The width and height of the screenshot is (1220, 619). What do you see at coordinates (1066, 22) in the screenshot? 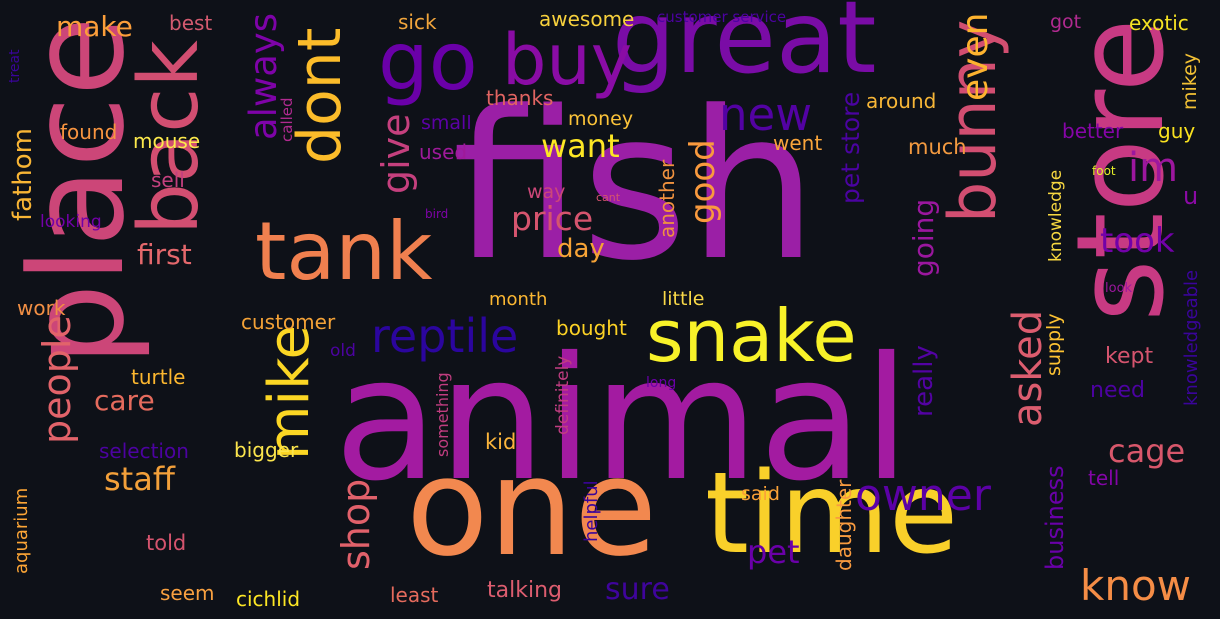
I see `word-got: got` at bounding box center [1066, 22].